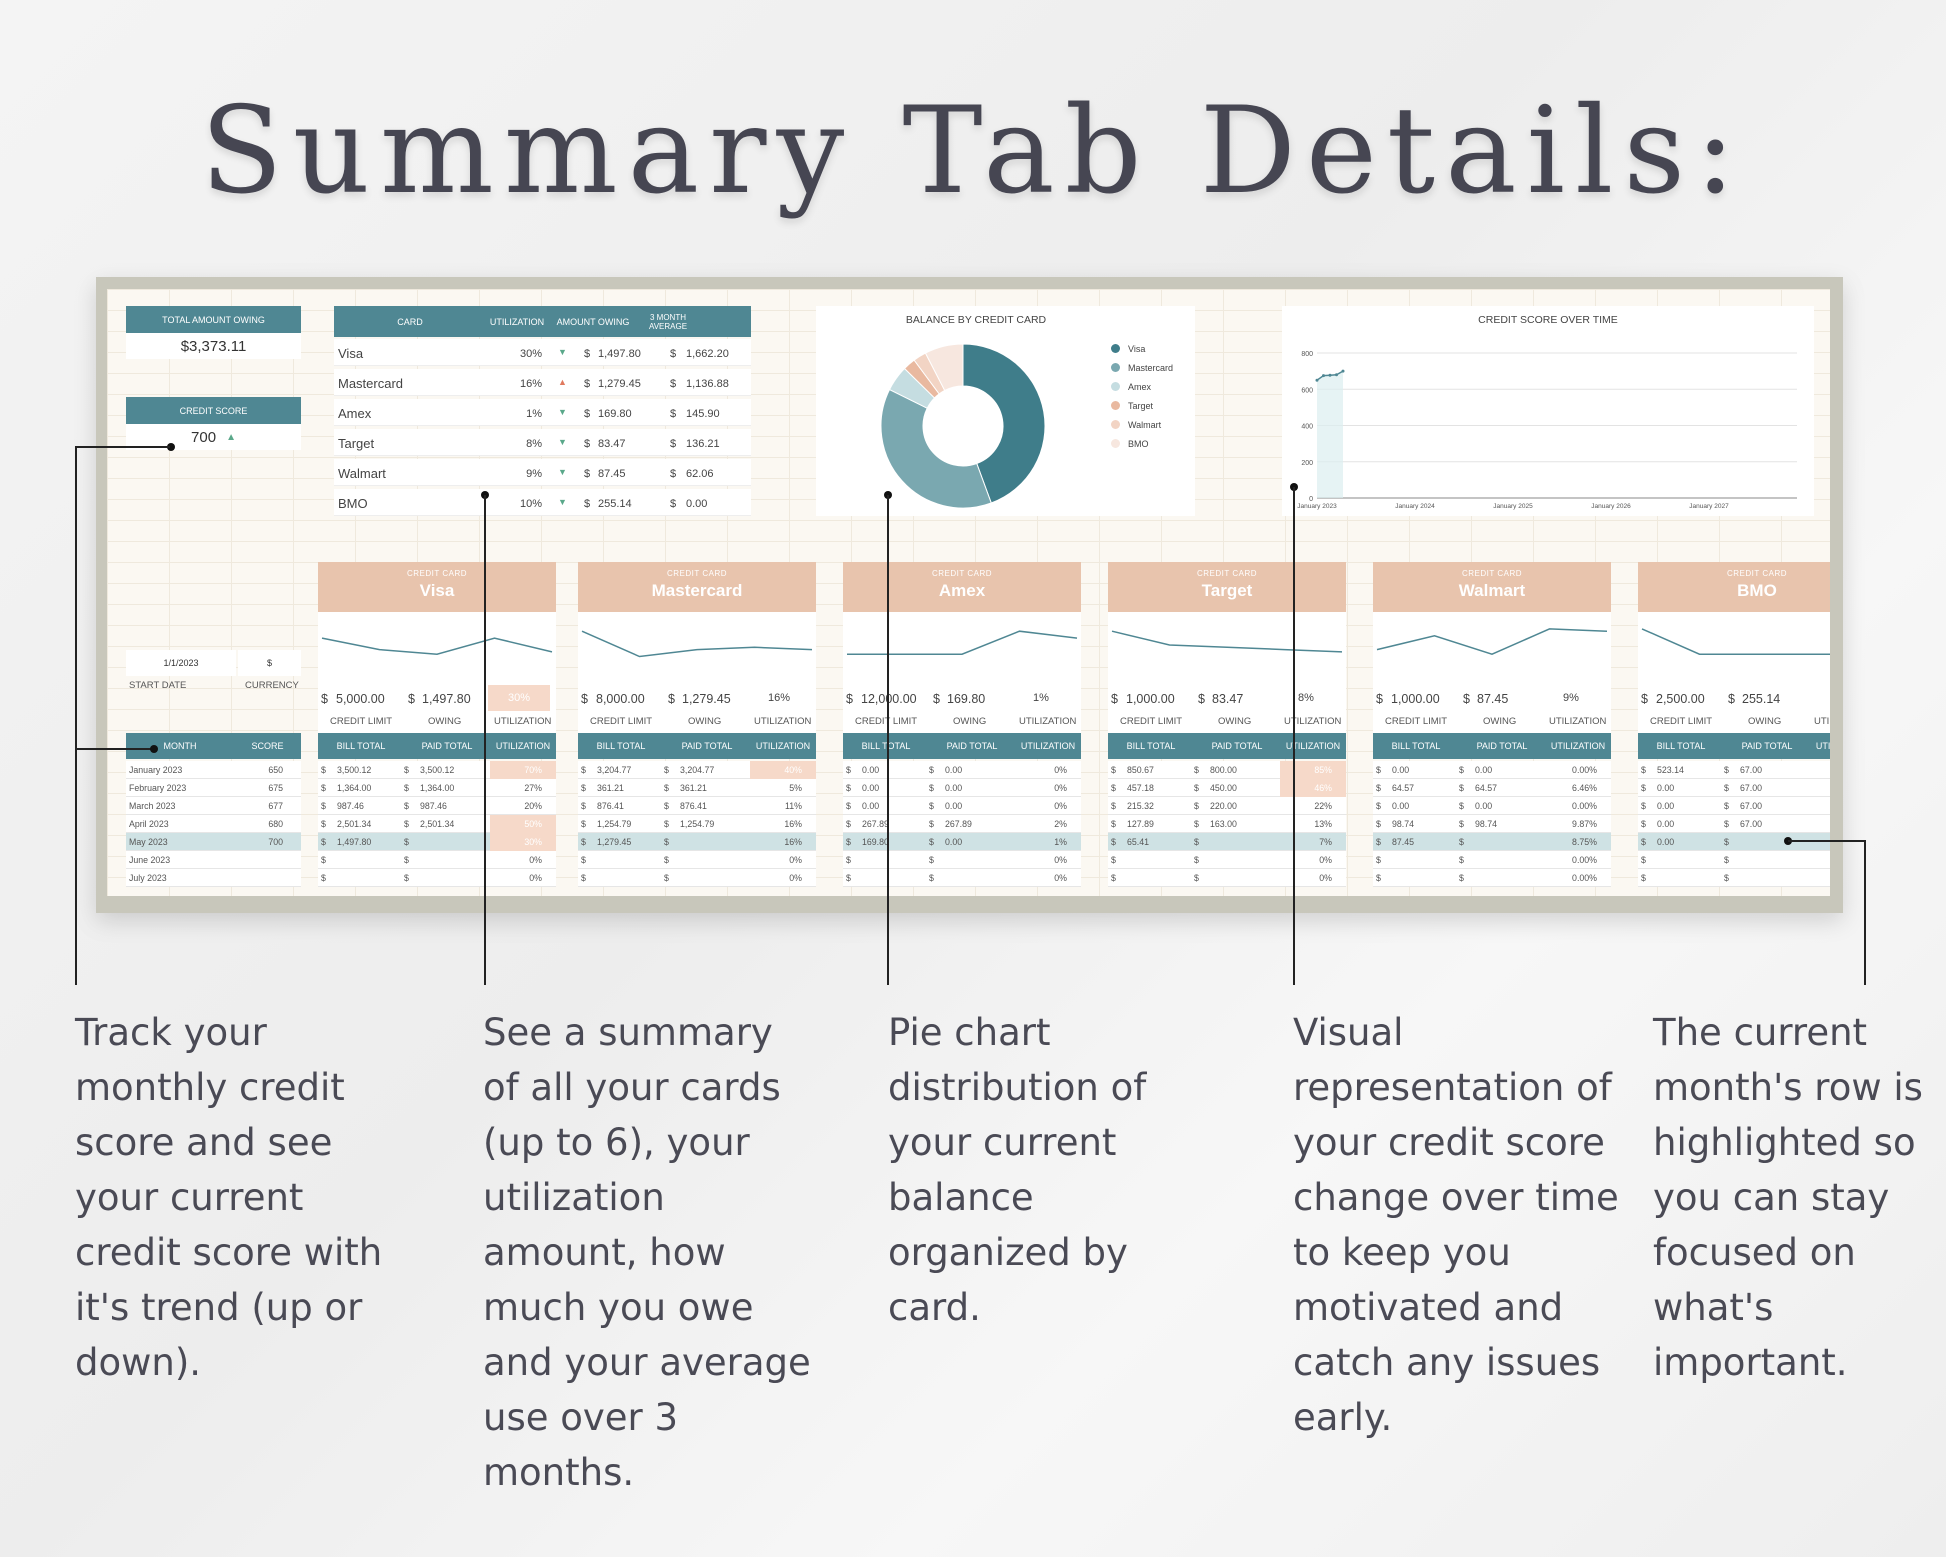 The image size is (1946, 1557). What do you see at coordinates (973, 151) in the screenshot?
I see `page-title: Summary Tab Details:` at bounding box center [973, 151].